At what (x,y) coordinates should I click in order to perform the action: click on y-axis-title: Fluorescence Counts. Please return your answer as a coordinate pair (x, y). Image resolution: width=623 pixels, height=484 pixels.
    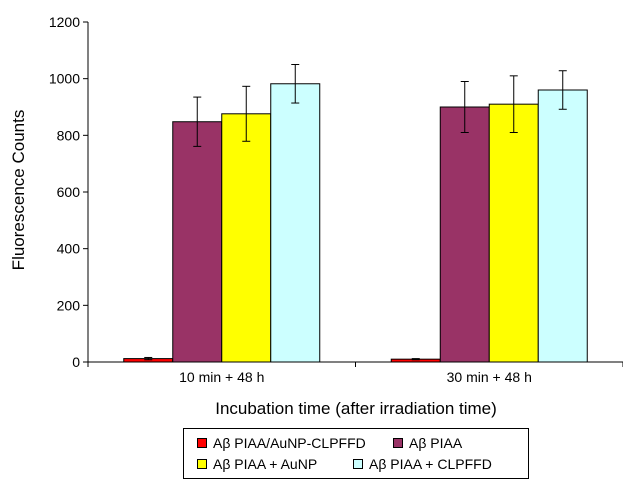
    Looking at the image, I should click on (18, 190).